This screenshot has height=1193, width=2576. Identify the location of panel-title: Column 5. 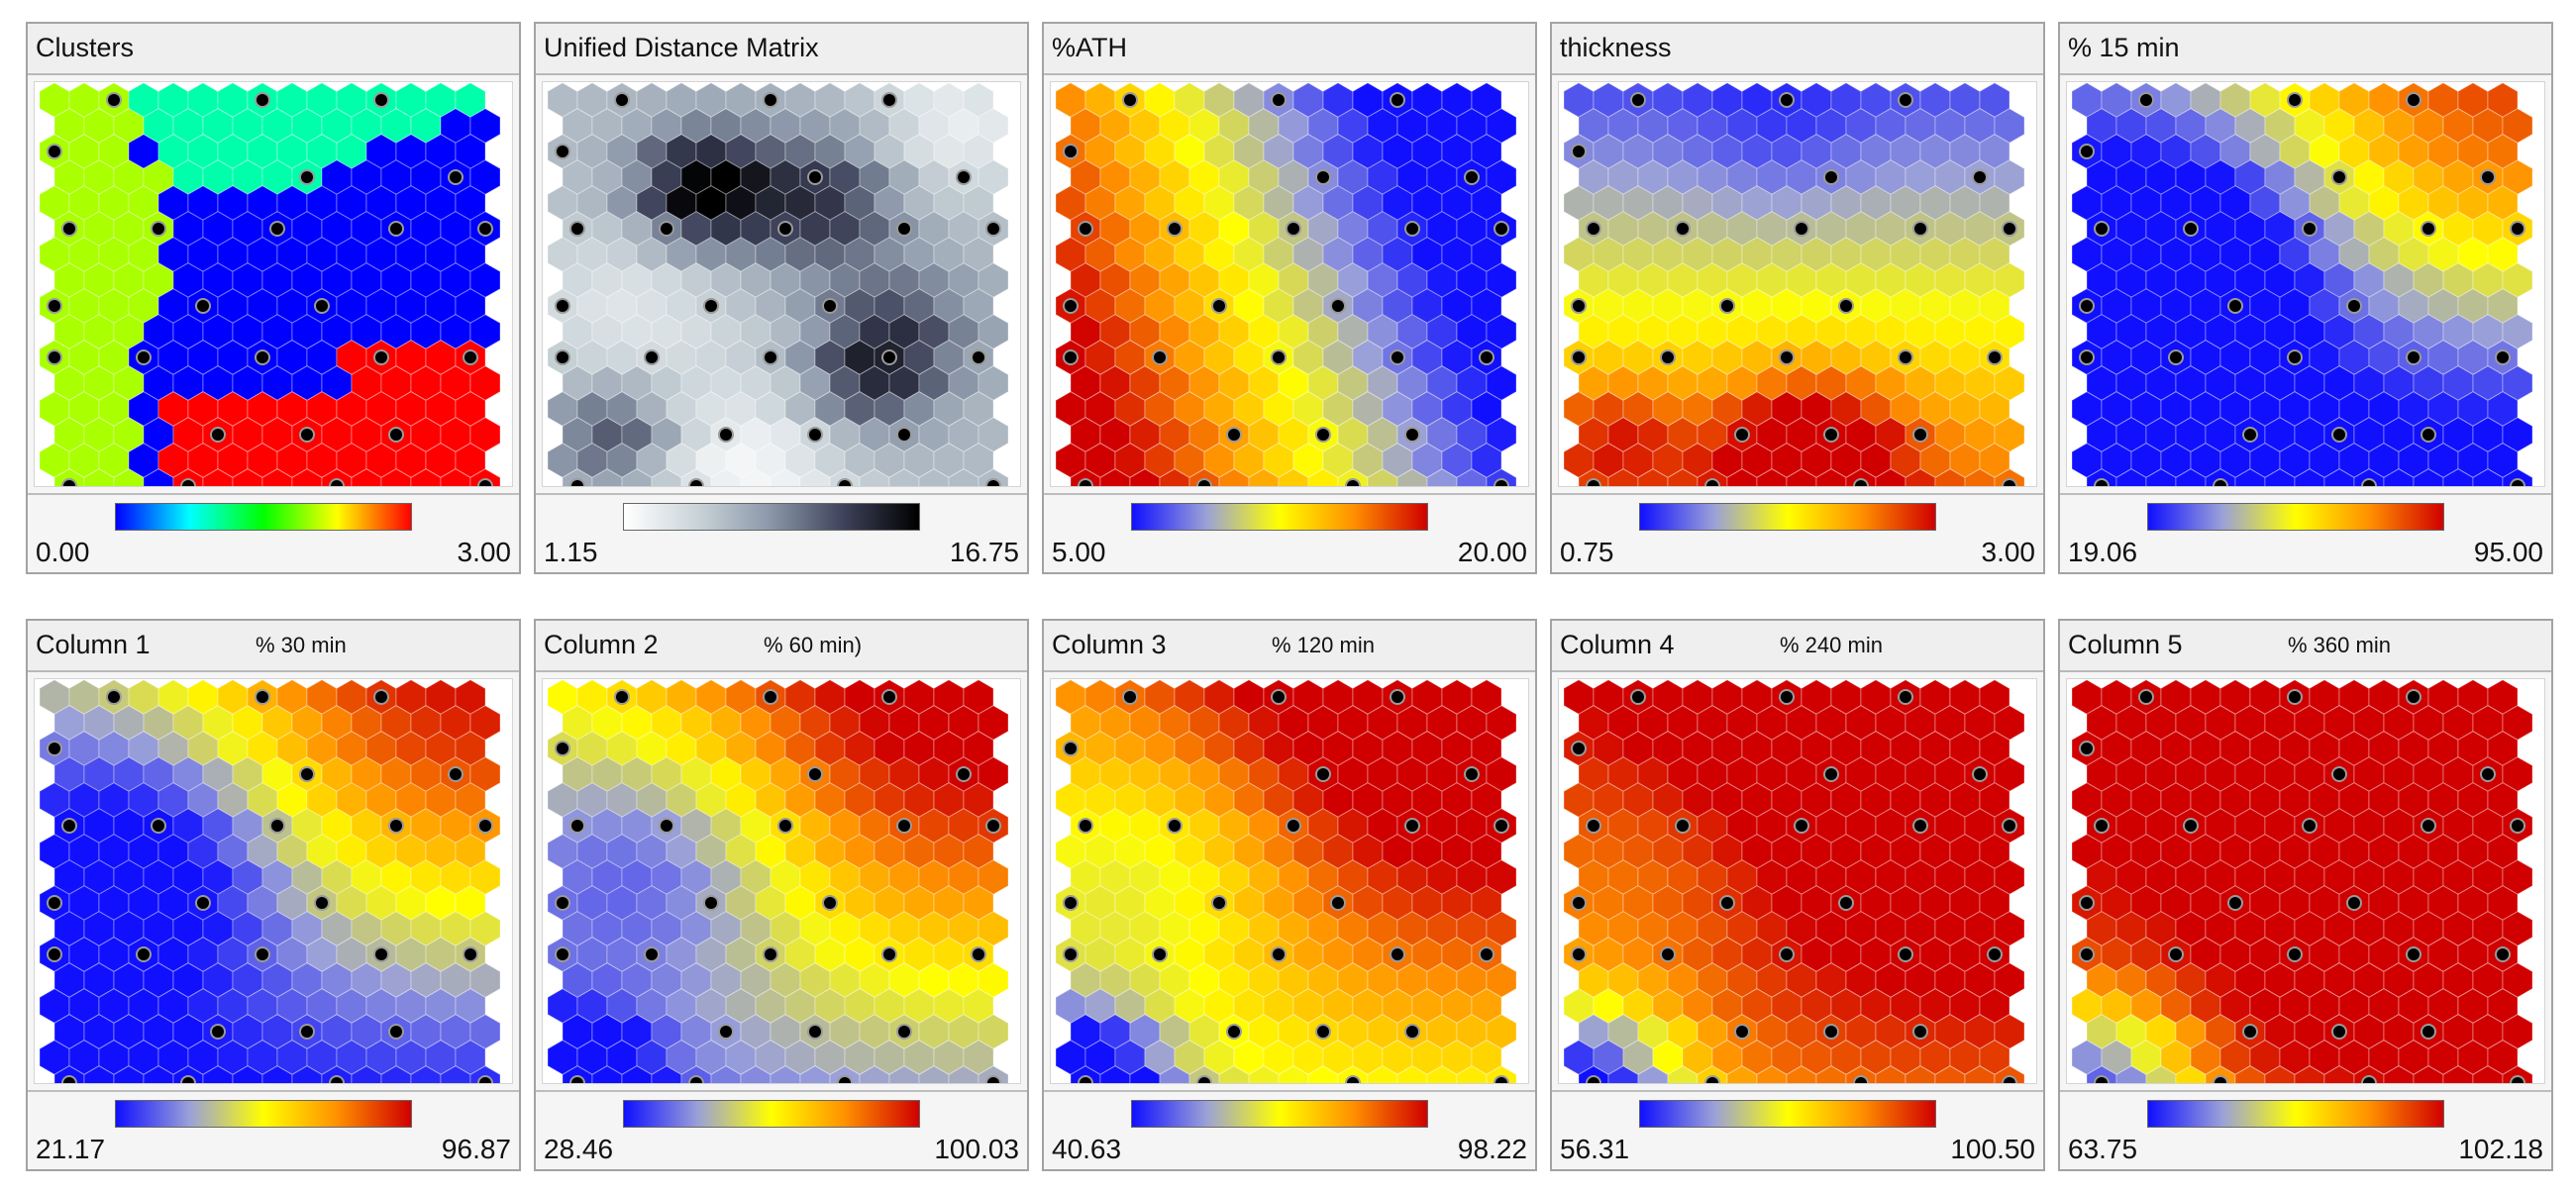
(2125, 644).